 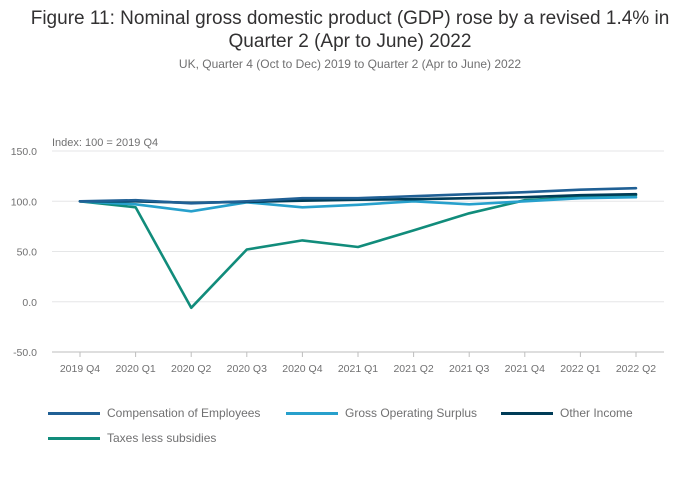 What do you see at coordinates (29, 303) in the screenshot?
I see `y-tick-label: 0.0` at bounding box center [29, 303].